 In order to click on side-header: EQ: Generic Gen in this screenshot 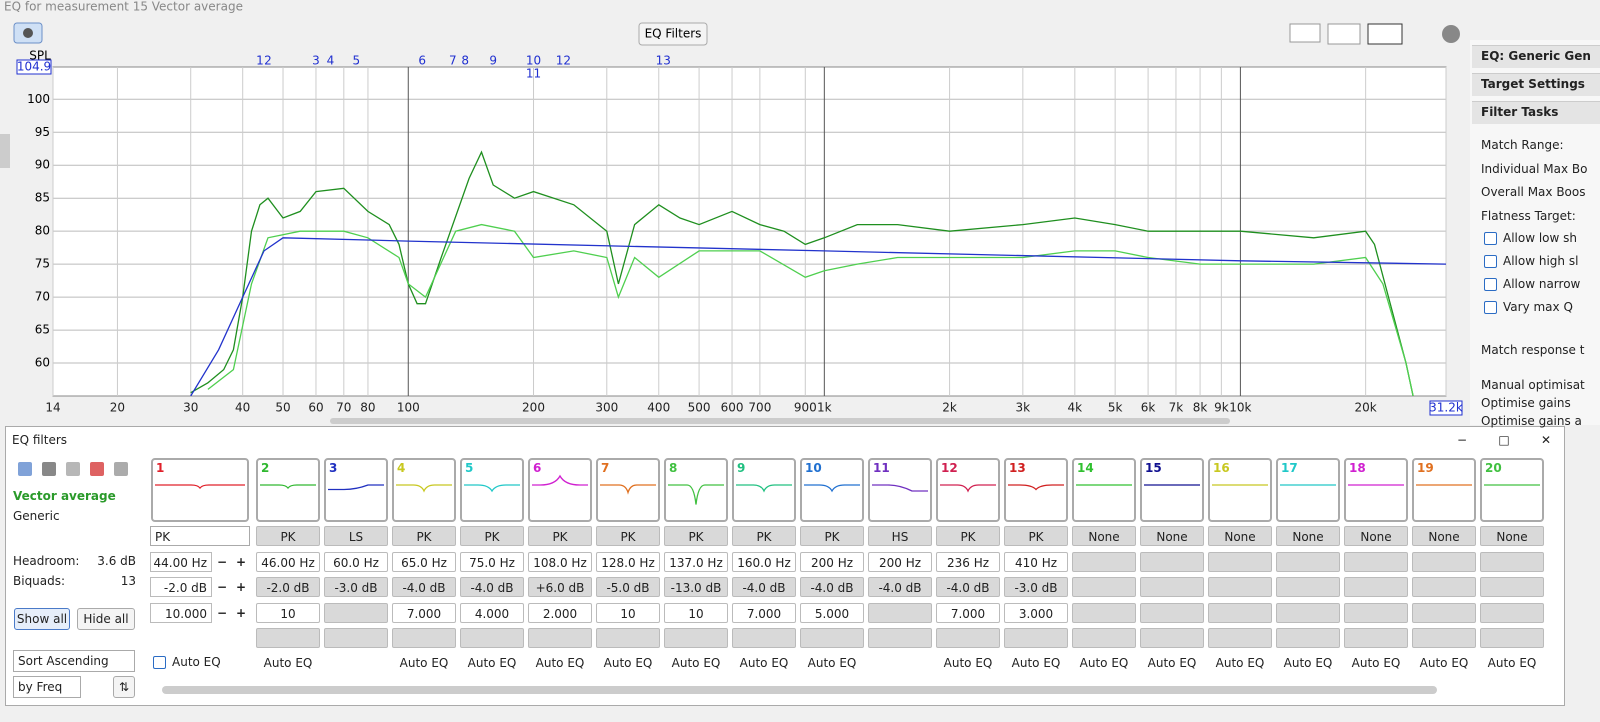, I will do `click(1536, 56)`.